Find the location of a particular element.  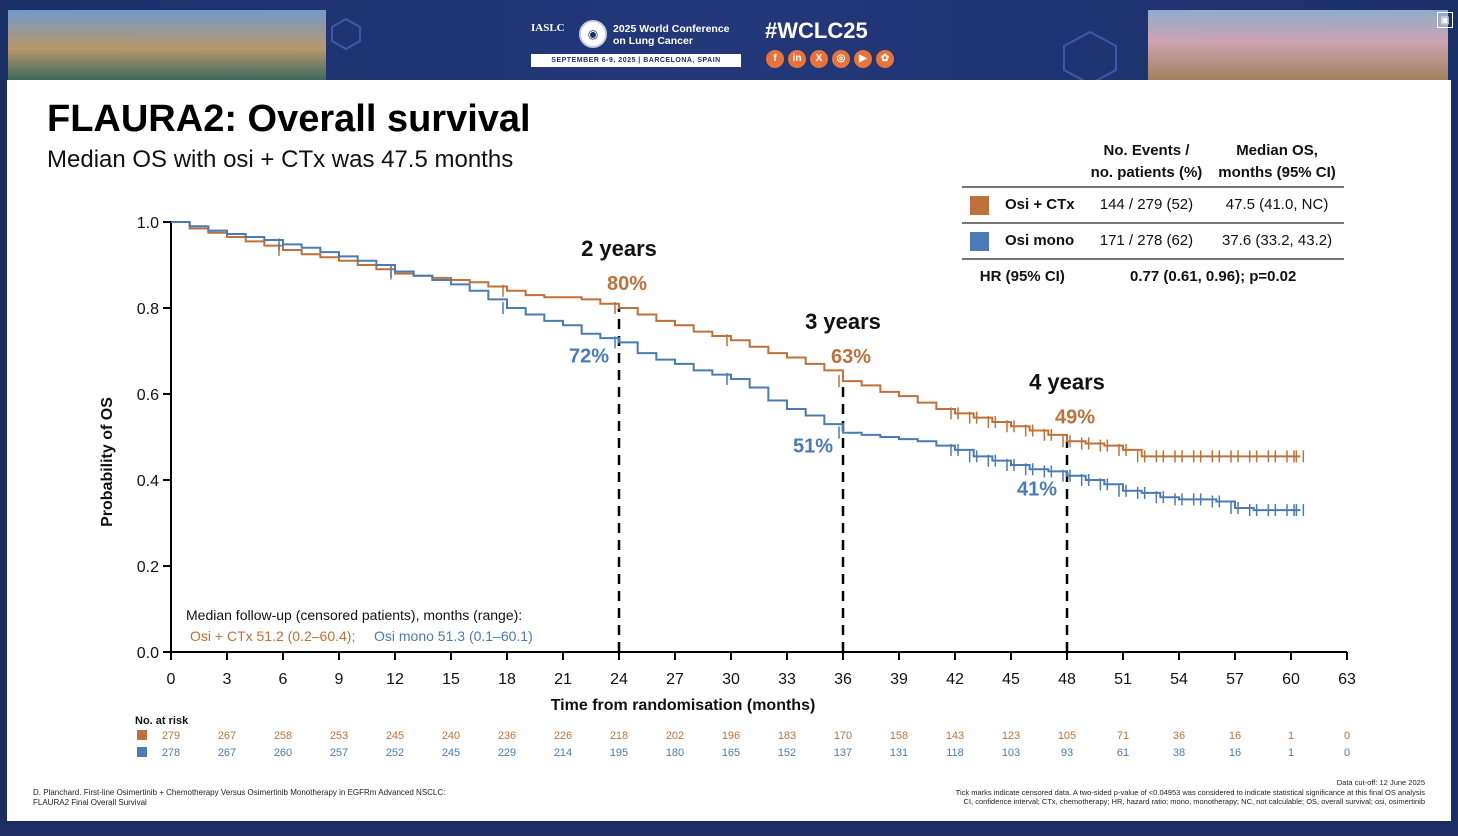

landmark-value-ctx: 80% is located at coordinates (627, 284).